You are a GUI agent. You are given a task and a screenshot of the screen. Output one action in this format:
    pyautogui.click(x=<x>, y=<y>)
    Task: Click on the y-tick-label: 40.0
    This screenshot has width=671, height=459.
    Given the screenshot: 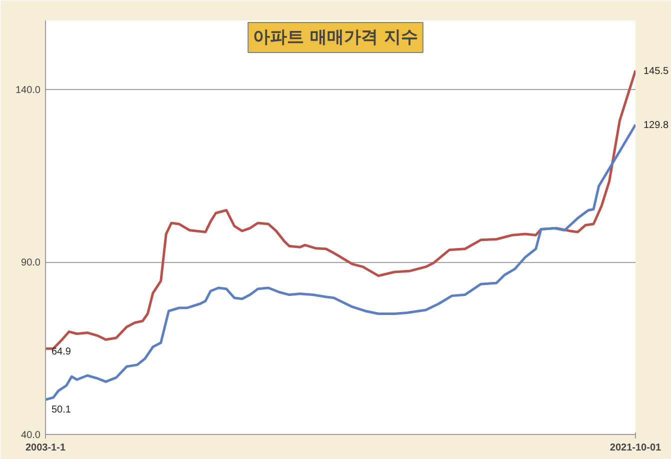 What is the action you would take?
    pyautogui.click(x=31, y=435)
    